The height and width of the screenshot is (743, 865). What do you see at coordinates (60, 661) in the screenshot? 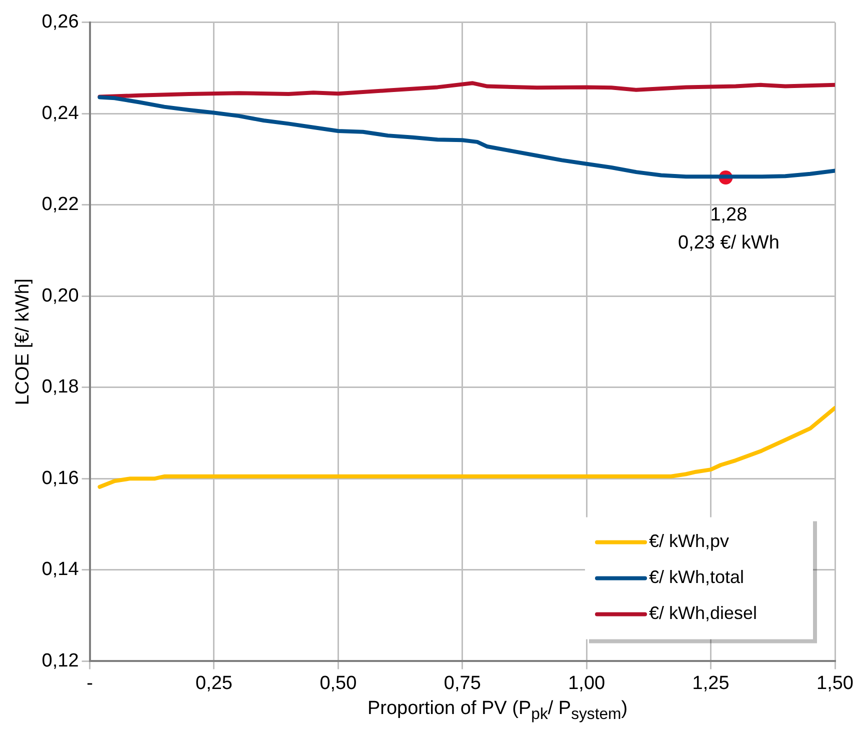
I see `y-tick-label: 0,12` at bounding box center [60, 661].